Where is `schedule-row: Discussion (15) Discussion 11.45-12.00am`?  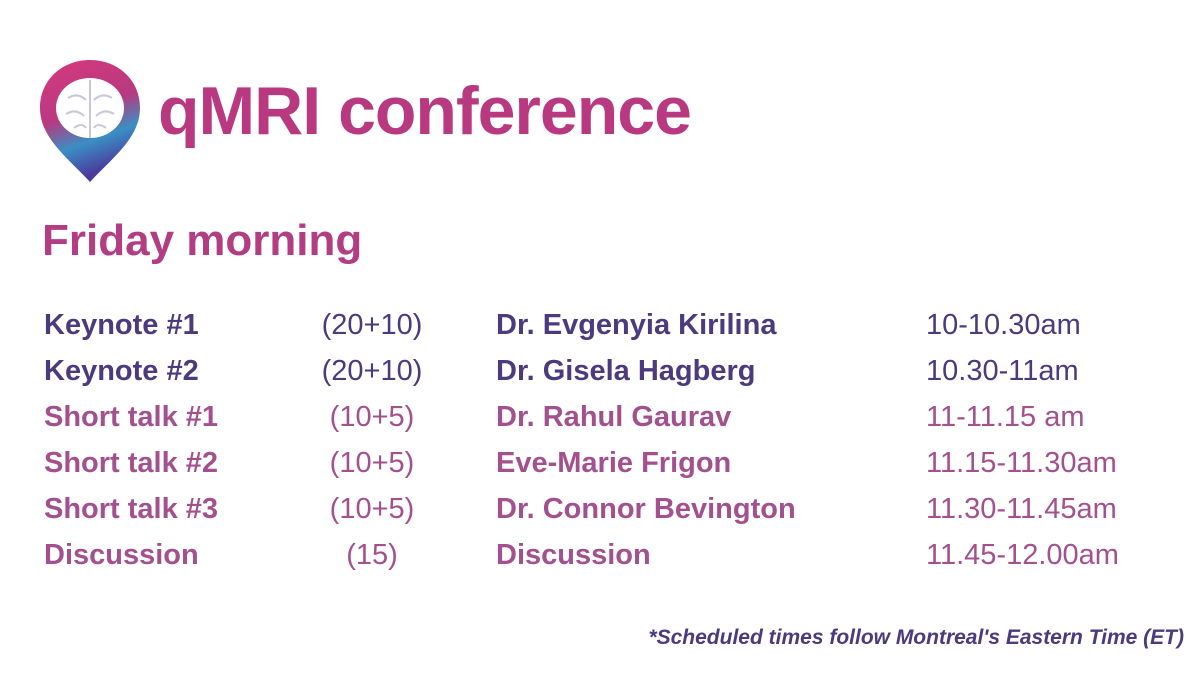
schedule-row: Discussion (15) Discussion 11.45-12.00am is located at coordinates (600, 555).